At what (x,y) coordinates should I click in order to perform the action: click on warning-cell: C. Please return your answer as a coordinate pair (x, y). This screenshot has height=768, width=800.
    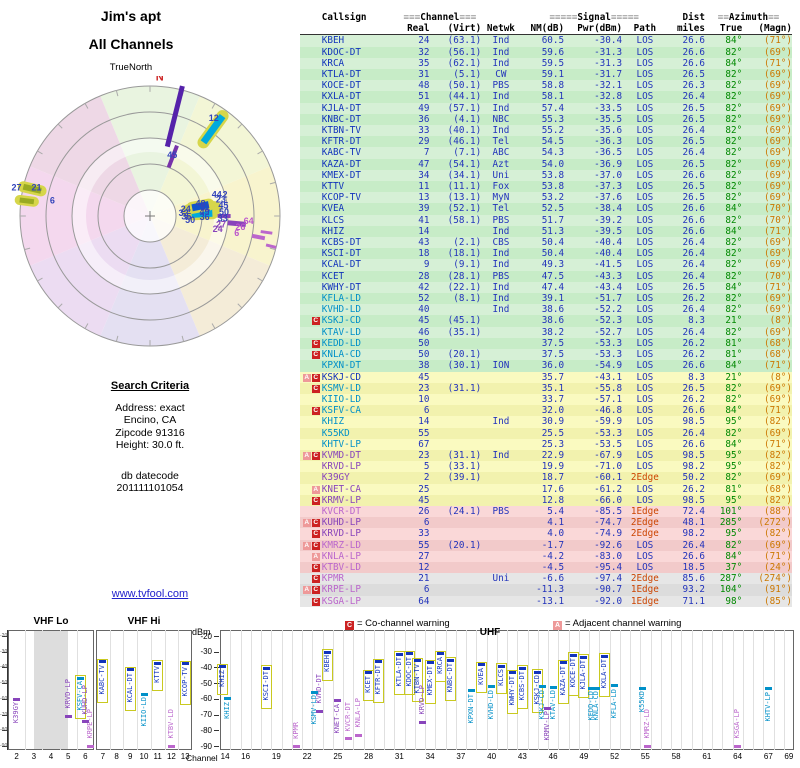
    Looking at the image, I should click on (311, 578).